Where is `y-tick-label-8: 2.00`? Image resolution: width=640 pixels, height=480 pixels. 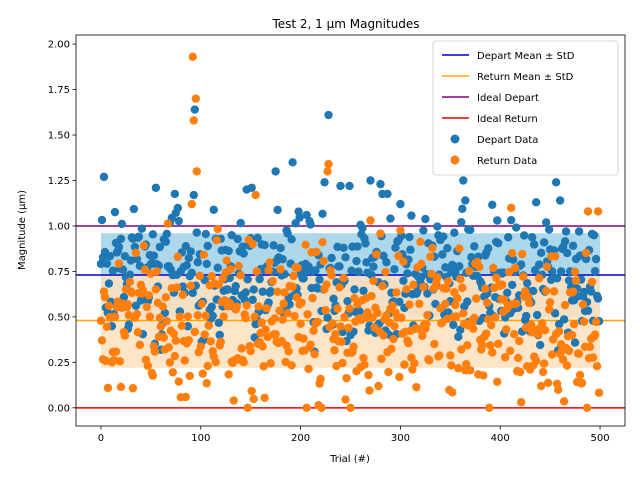
y-tick-label-8: 2.00 is located at coordinates (59, 45).